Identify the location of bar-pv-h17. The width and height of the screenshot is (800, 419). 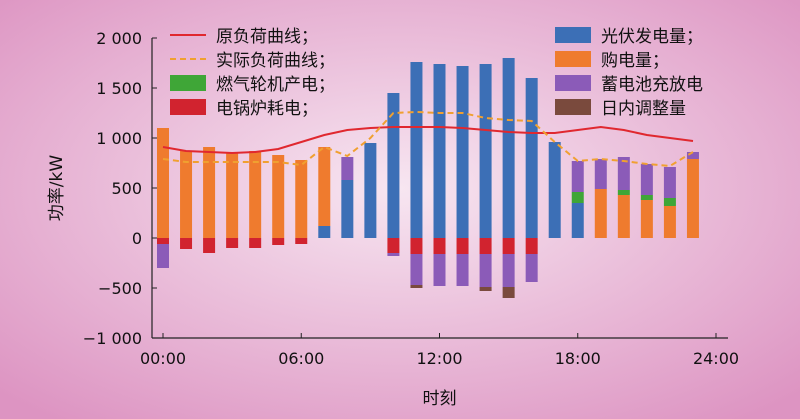
(554, 190).